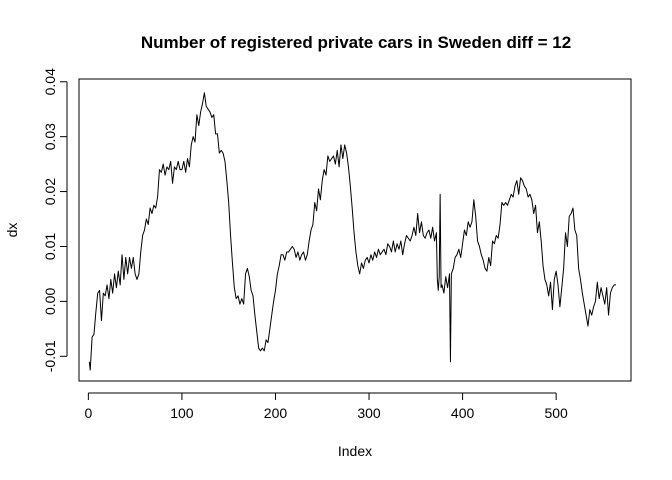 Image resolution: width=672 pixels, height=480 pixels. Describe the element at coordinates (326, 406) in the screenshot. I see `x-axis: 0 100 200 300 400 500` at that location.